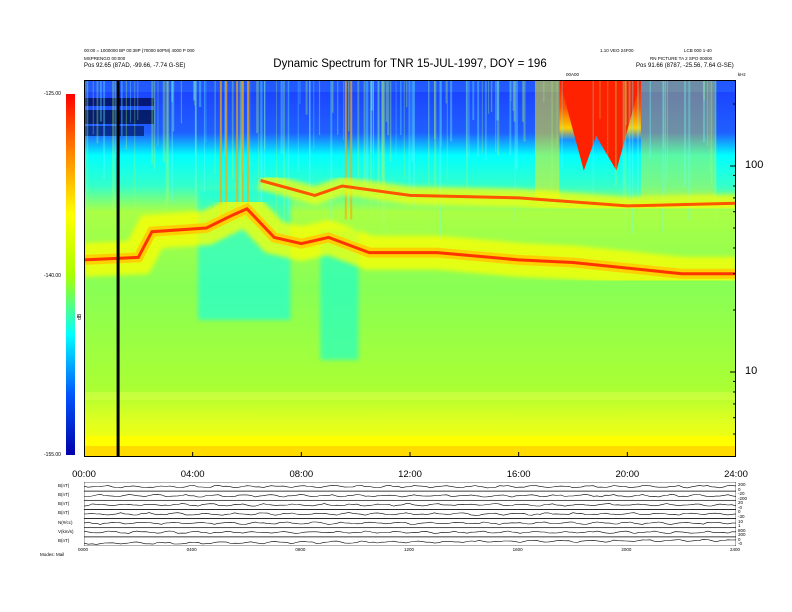 Image resolution: width=792 pixels, height=612 pixels. What do you see at coordinates (105, 58) in the screenshot?
I see `left-header-line2: MSPRENGO 00:000` at bounding box center [105, 58].